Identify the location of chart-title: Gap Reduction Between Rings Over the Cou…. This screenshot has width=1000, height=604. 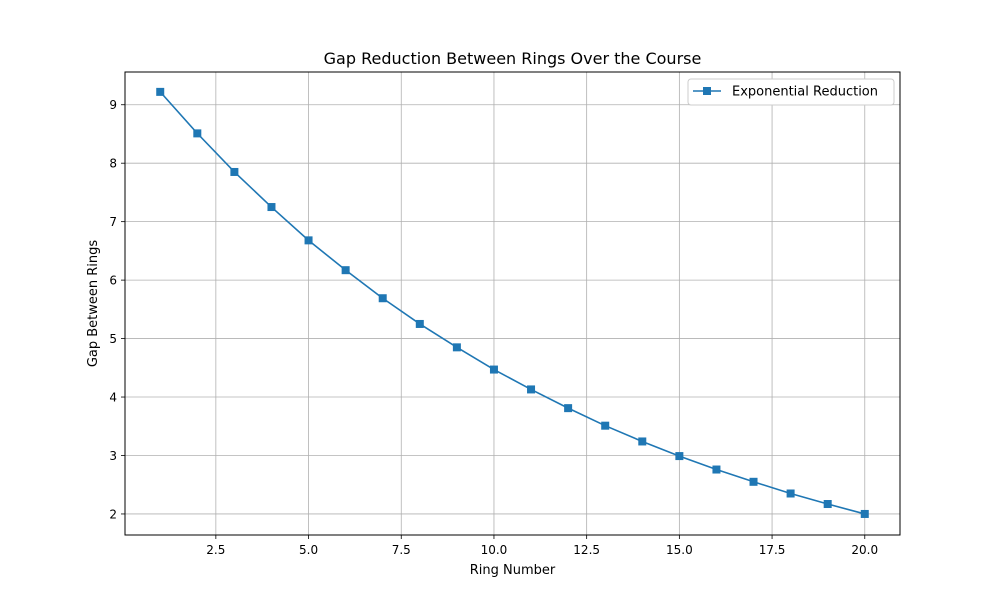
(513, 58).